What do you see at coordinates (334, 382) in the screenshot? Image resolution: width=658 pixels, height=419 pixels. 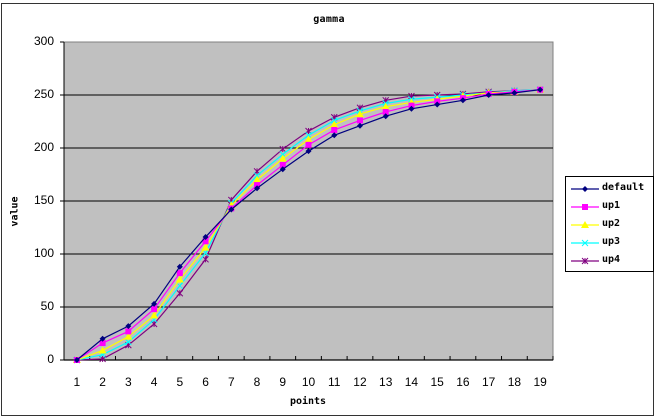 I see `x-tick-label: 11` at bounding box center [334, 382].